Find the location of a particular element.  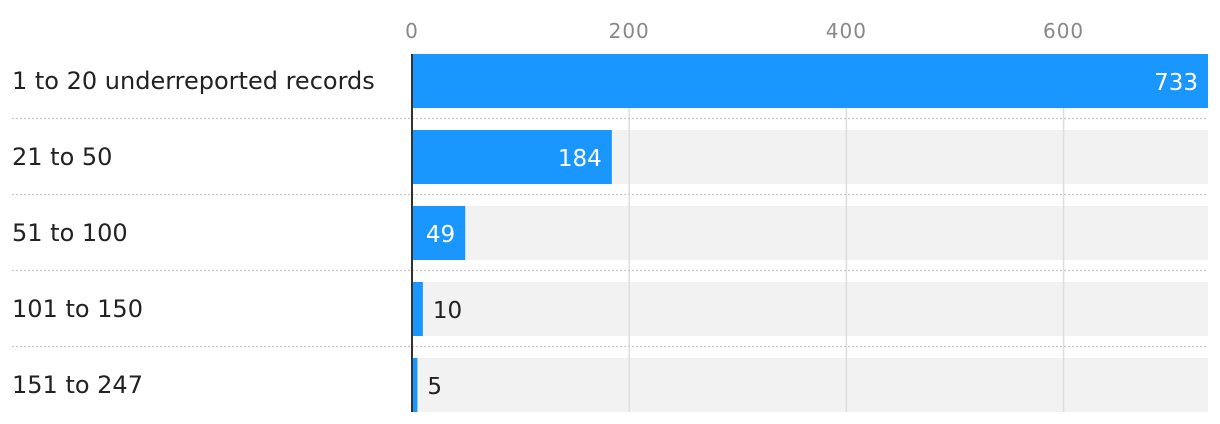

x-tick-label: 600 is located at coordinates (1063, 31).